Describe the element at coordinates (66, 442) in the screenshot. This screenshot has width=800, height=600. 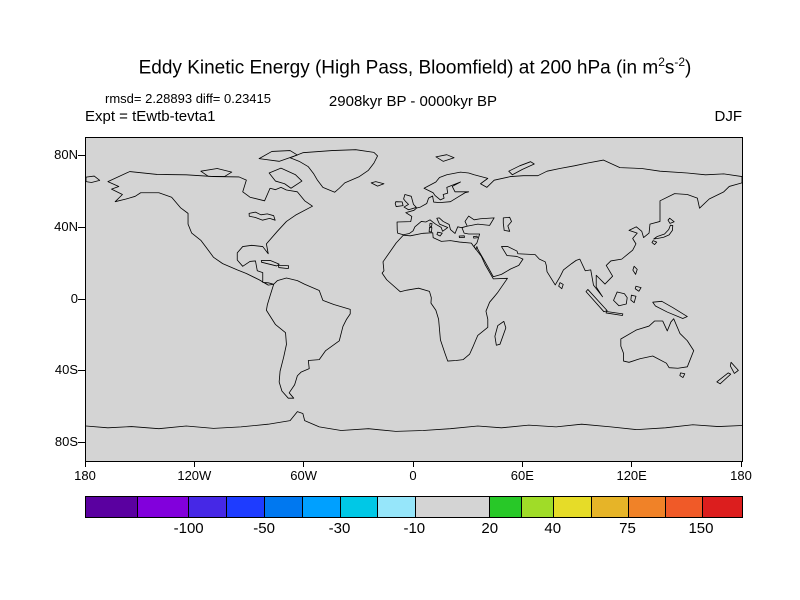
I see `y-tick-label-80S: 80S` at that location.